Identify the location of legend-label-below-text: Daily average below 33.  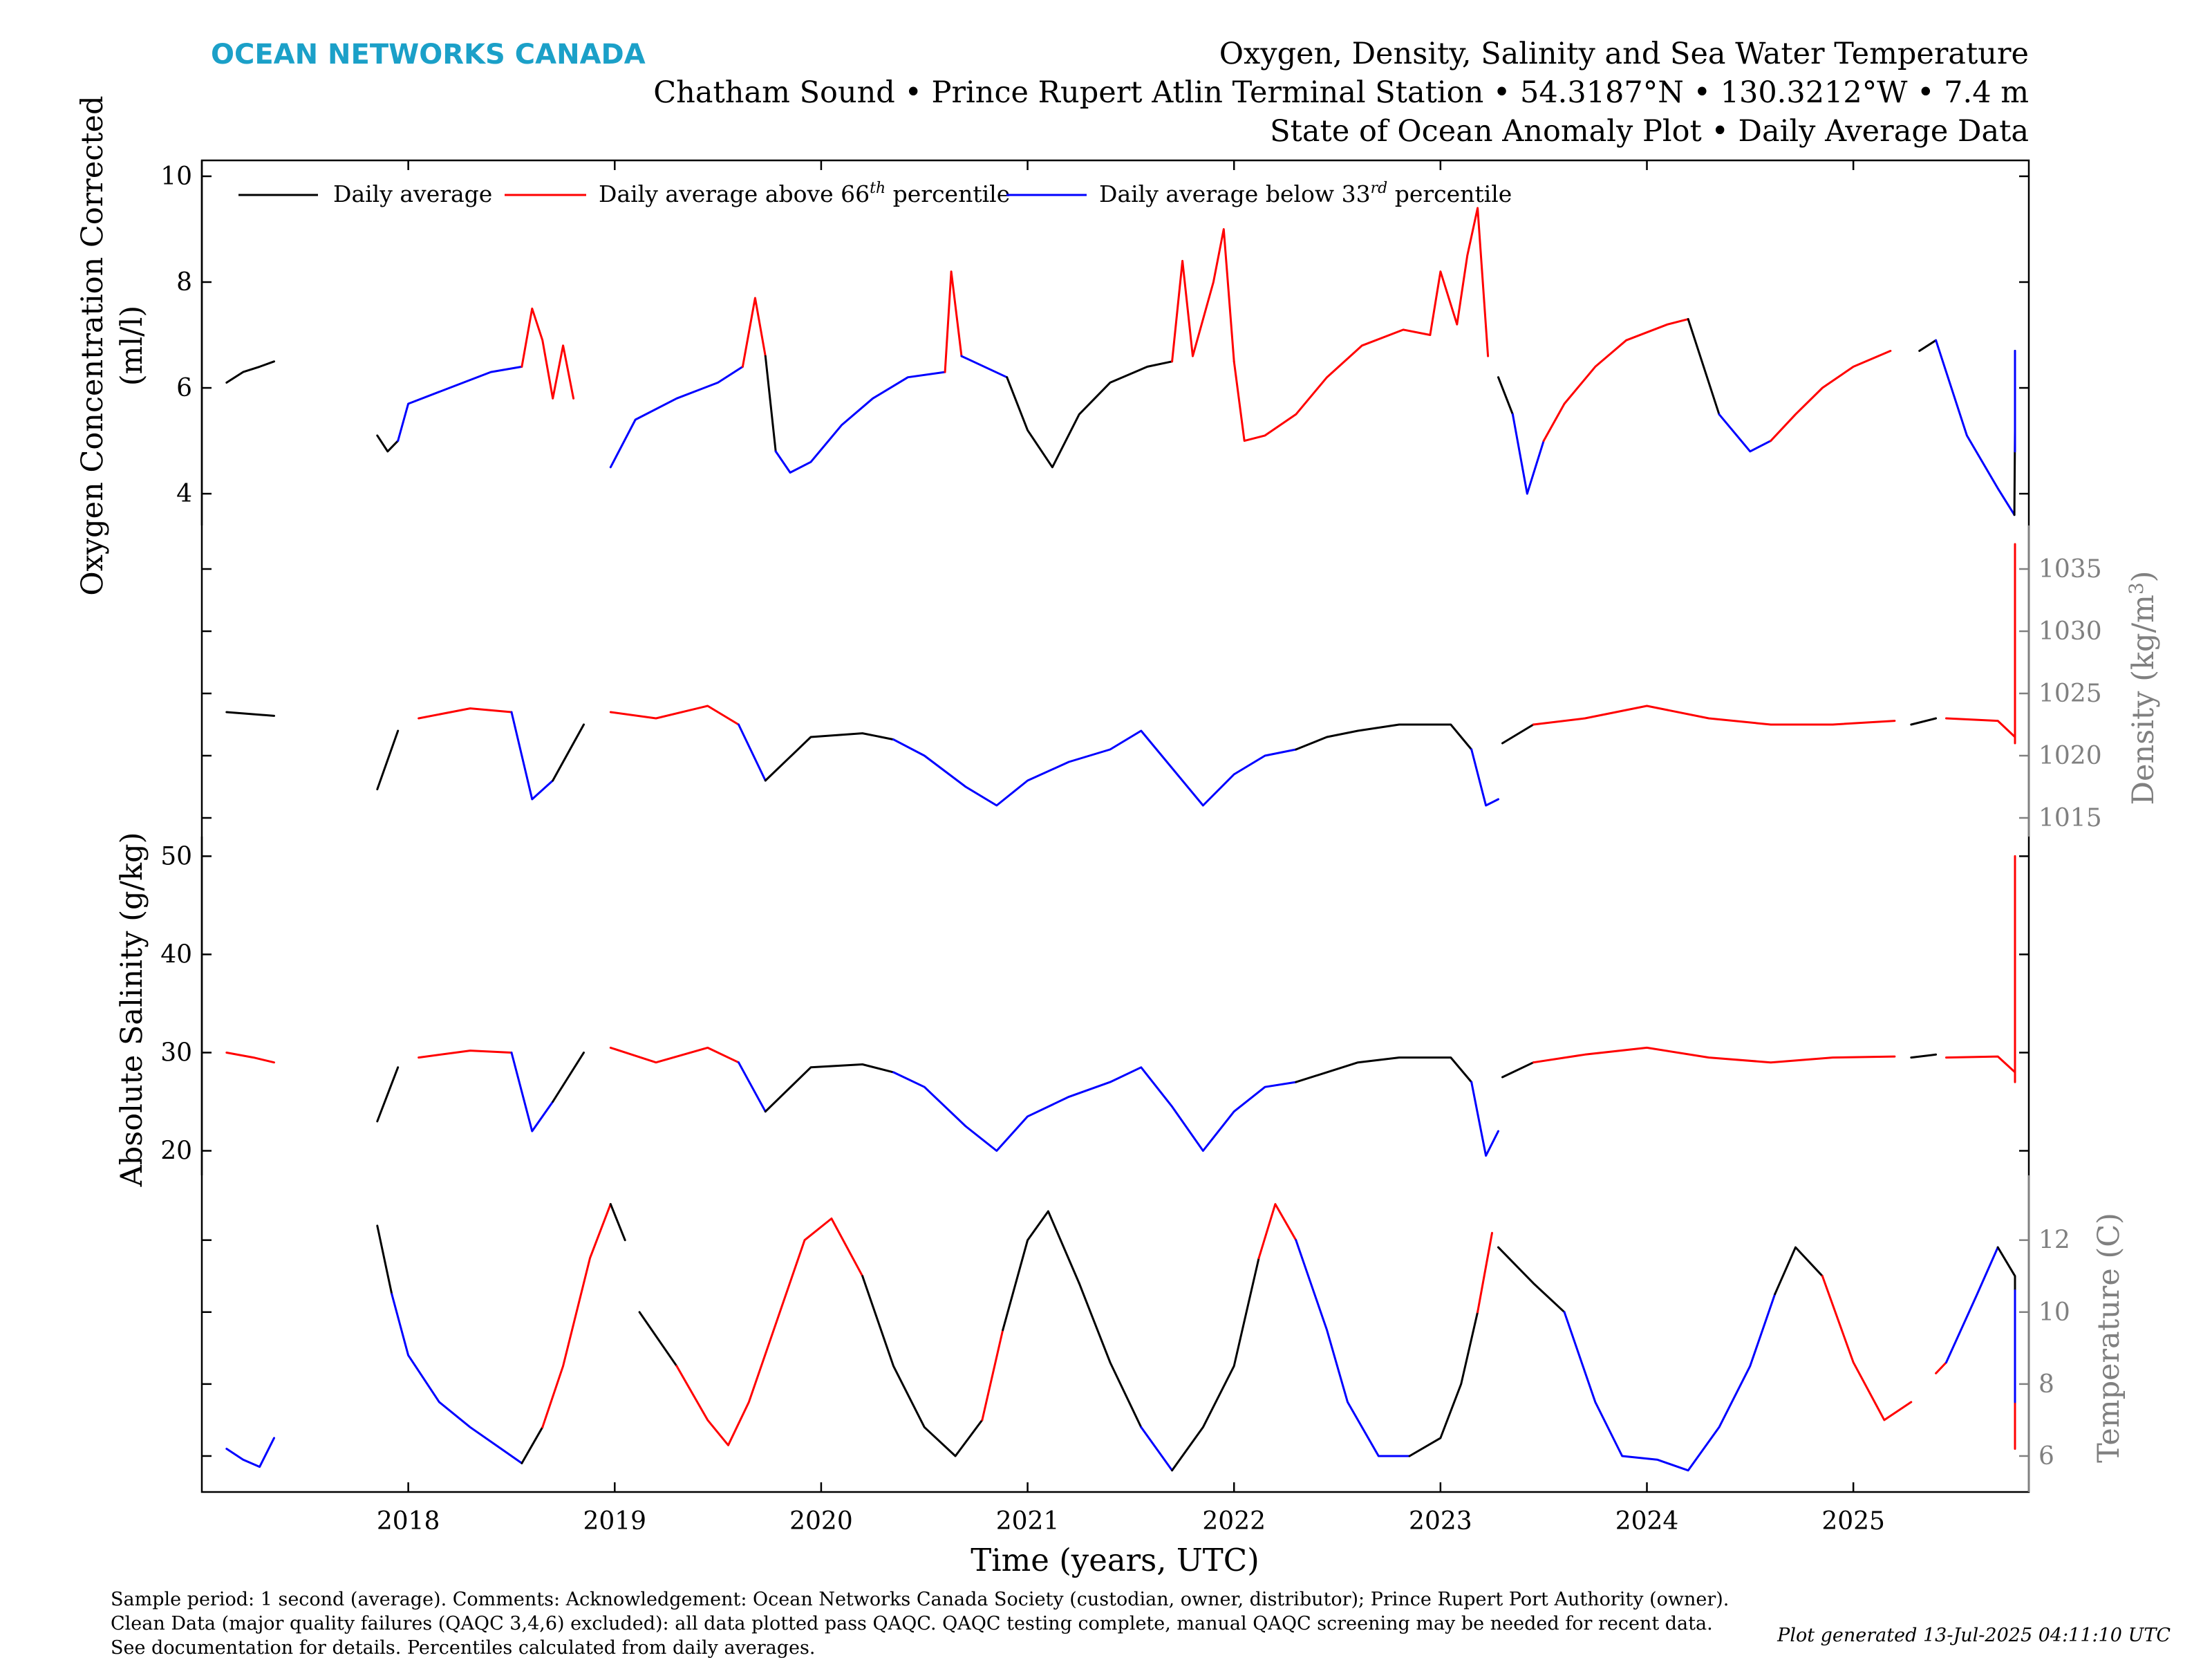
(1235, 193).